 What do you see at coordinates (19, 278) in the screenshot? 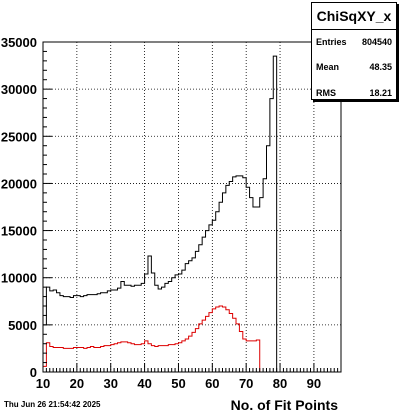
I see `y-tick-label: 10000` at bounding box center [19, 278].